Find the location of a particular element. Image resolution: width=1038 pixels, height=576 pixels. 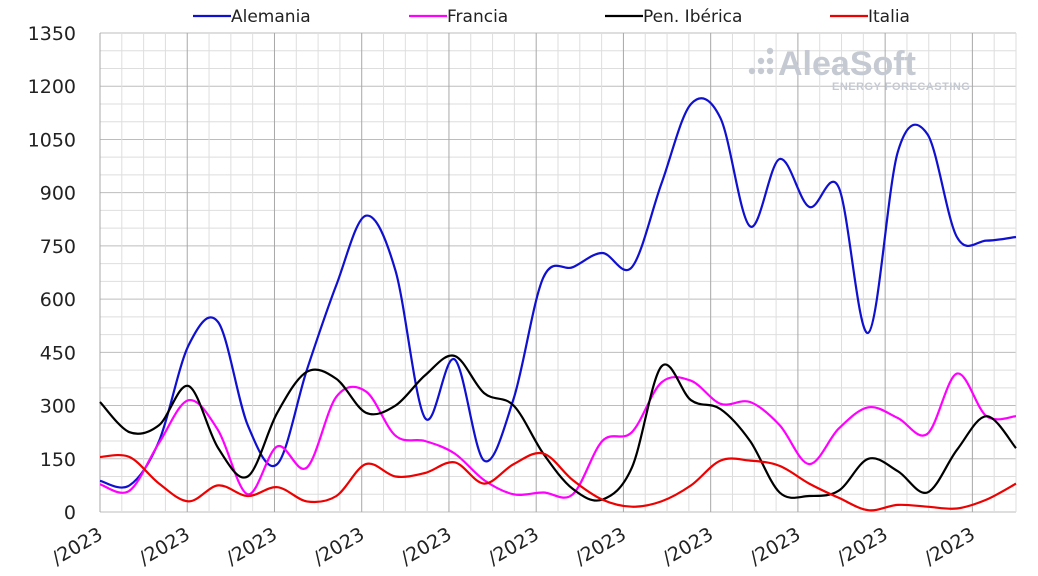

y-tick-label: 300 is located at coordinates (58, 407).